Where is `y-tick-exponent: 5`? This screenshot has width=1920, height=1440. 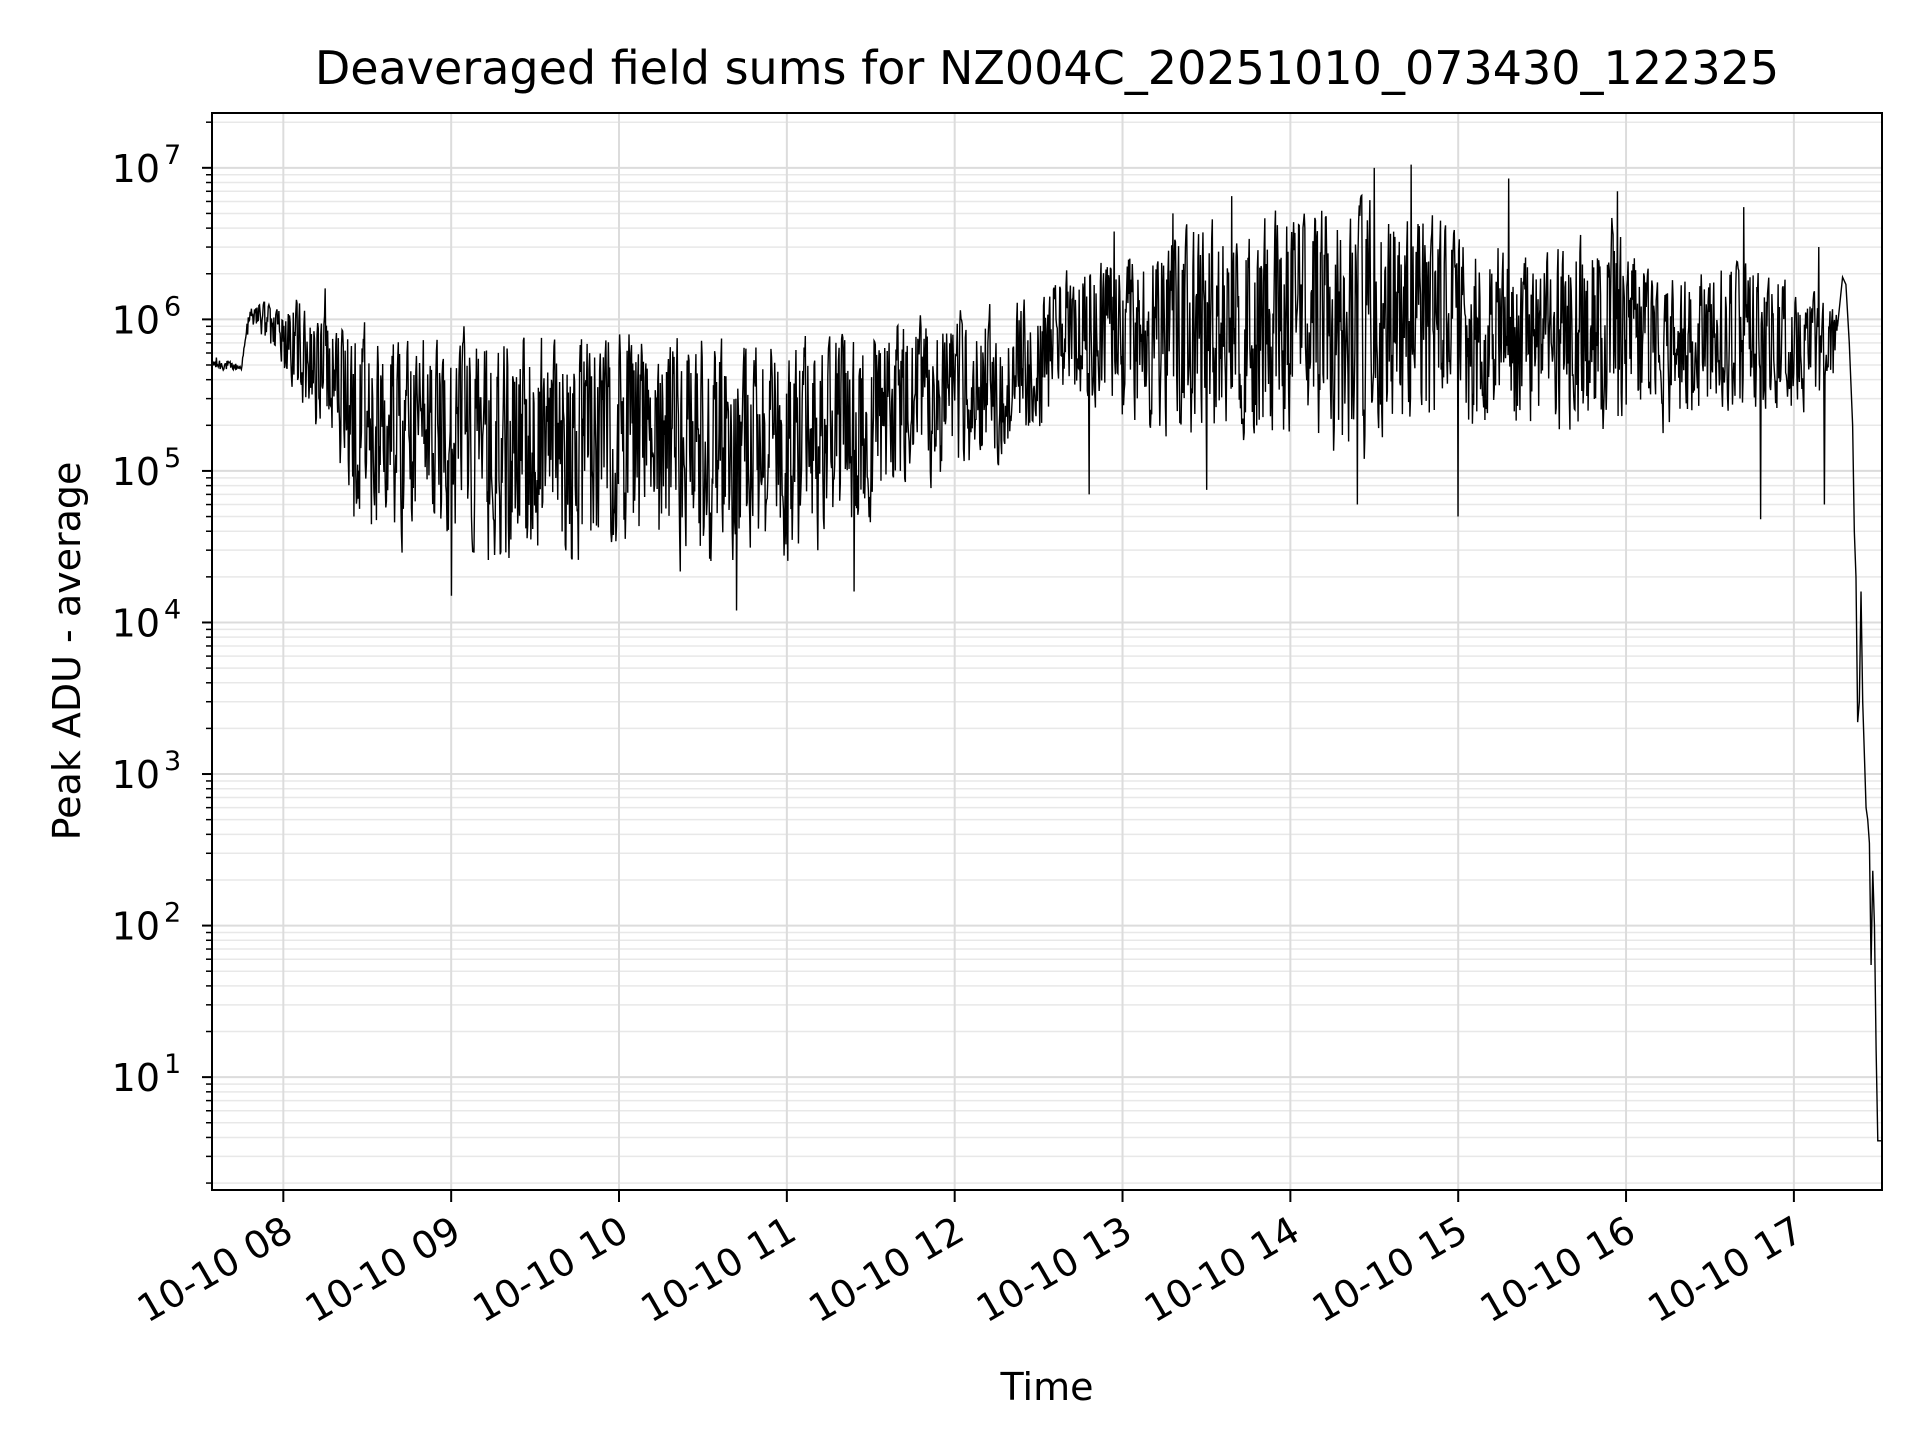
y-tick-exponent: 5 is located at coordinates (172, 458).